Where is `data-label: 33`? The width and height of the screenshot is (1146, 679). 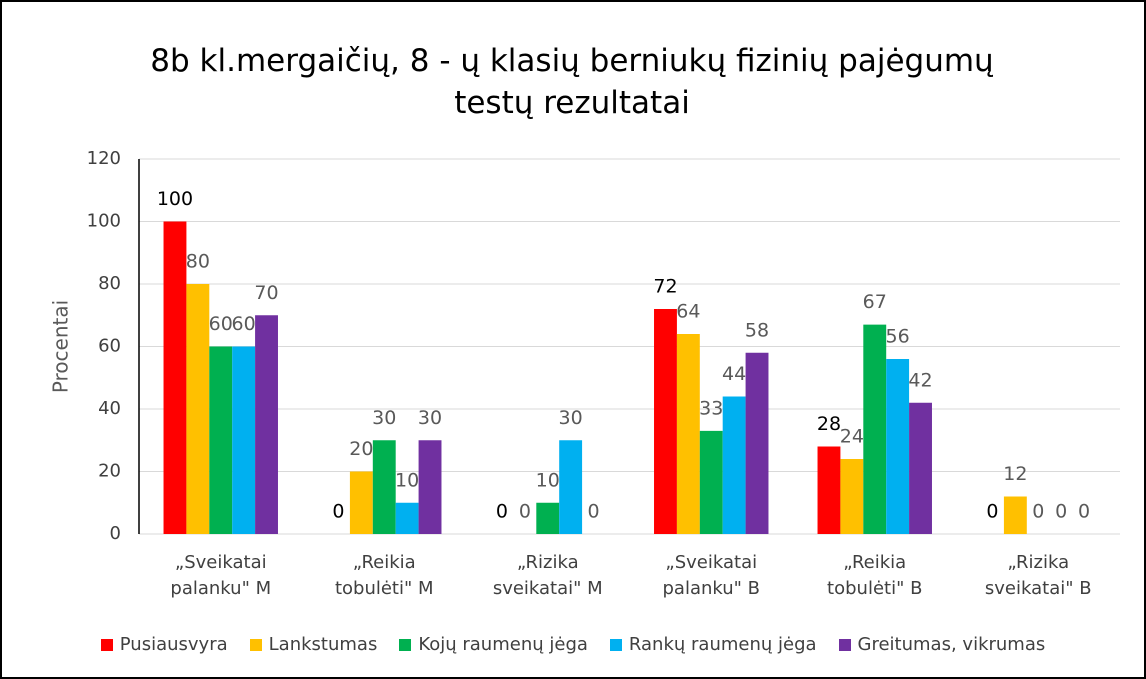 data-label: 33 is located at coordinates (711, 408).